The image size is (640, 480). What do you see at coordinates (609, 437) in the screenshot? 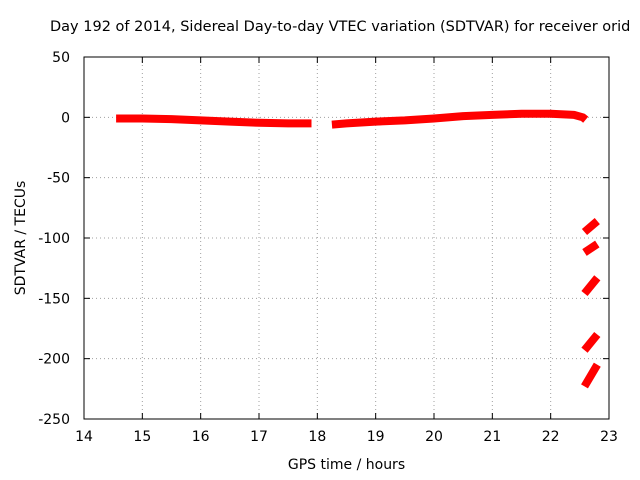
I see `x-tick-label: 23` at bounding box center [609, 437].